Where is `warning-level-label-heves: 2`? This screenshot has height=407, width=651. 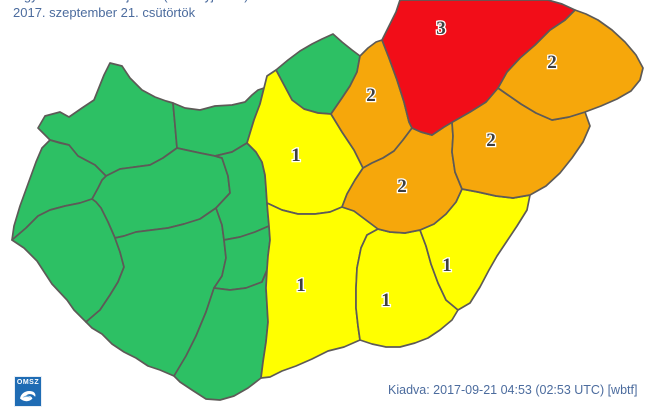 warning-level-label-heves: 2 is located at coordinates (371, 95).